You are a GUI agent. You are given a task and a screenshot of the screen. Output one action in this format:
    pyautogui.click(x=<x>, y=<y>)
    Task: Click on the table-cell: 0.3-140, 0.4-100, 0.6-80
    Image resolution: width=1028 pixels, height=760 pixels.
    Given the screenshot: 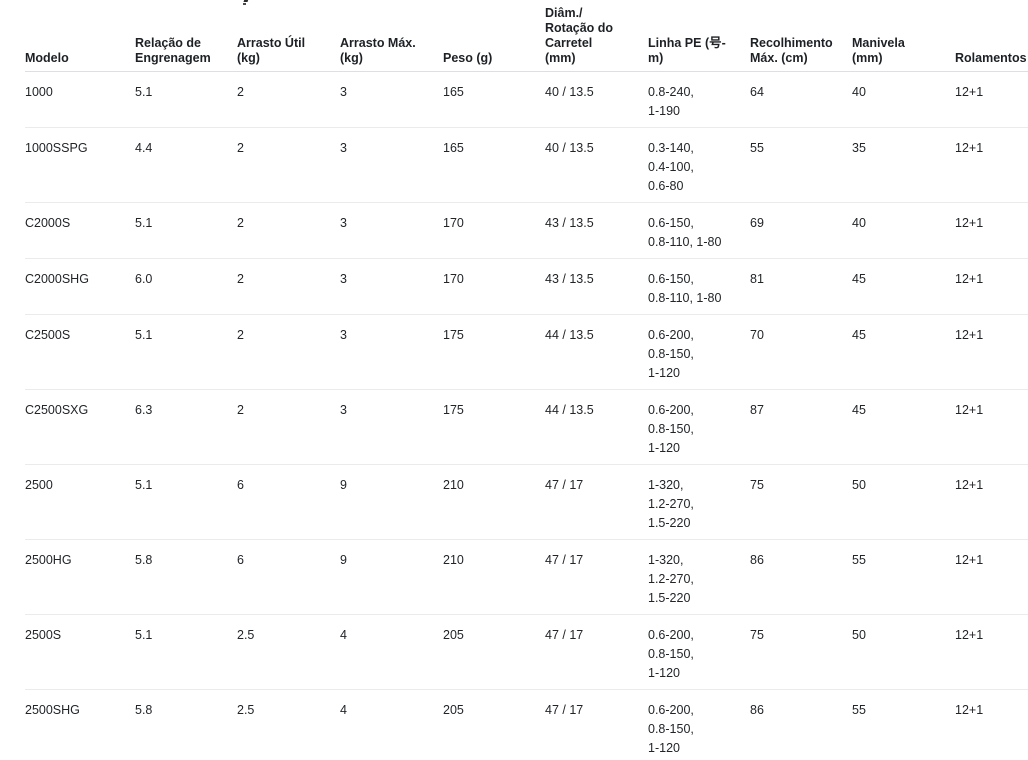 What is the action you would take?
    pyautogui.click(x=699, y=165)
    